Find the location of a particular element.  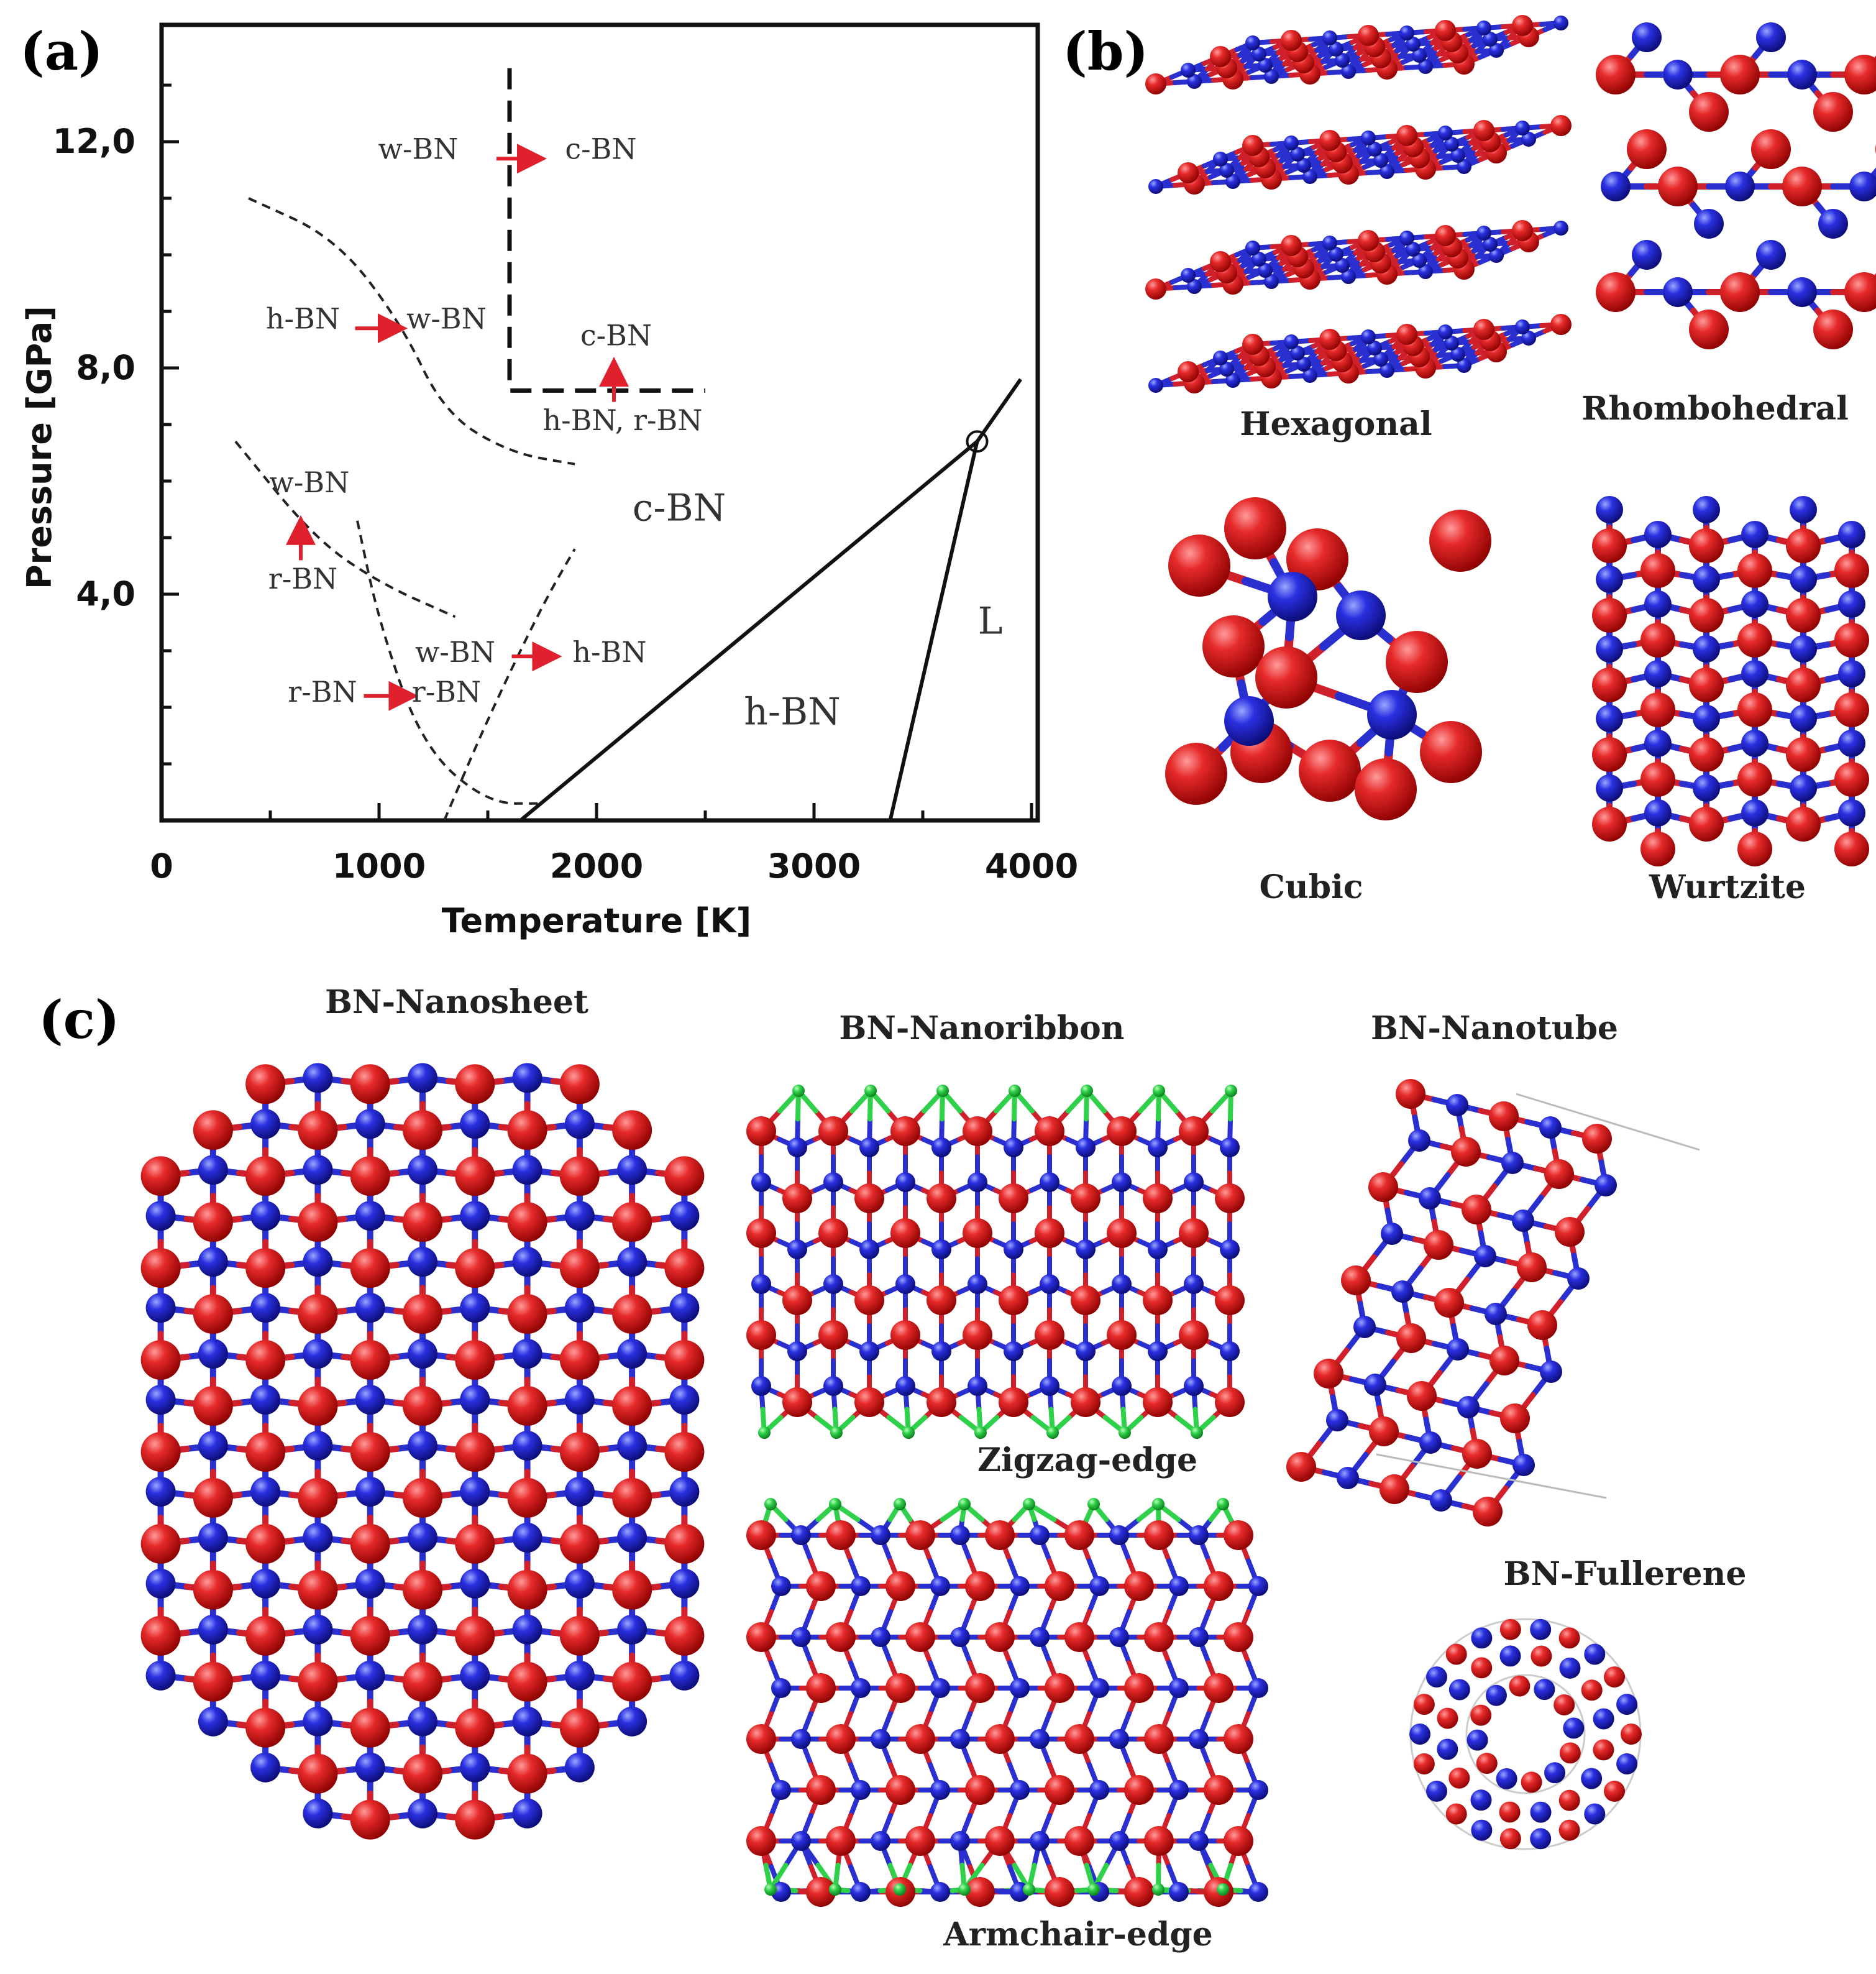

y-axis-title: Pressure [GPa] is located at coordinates (40, 447).